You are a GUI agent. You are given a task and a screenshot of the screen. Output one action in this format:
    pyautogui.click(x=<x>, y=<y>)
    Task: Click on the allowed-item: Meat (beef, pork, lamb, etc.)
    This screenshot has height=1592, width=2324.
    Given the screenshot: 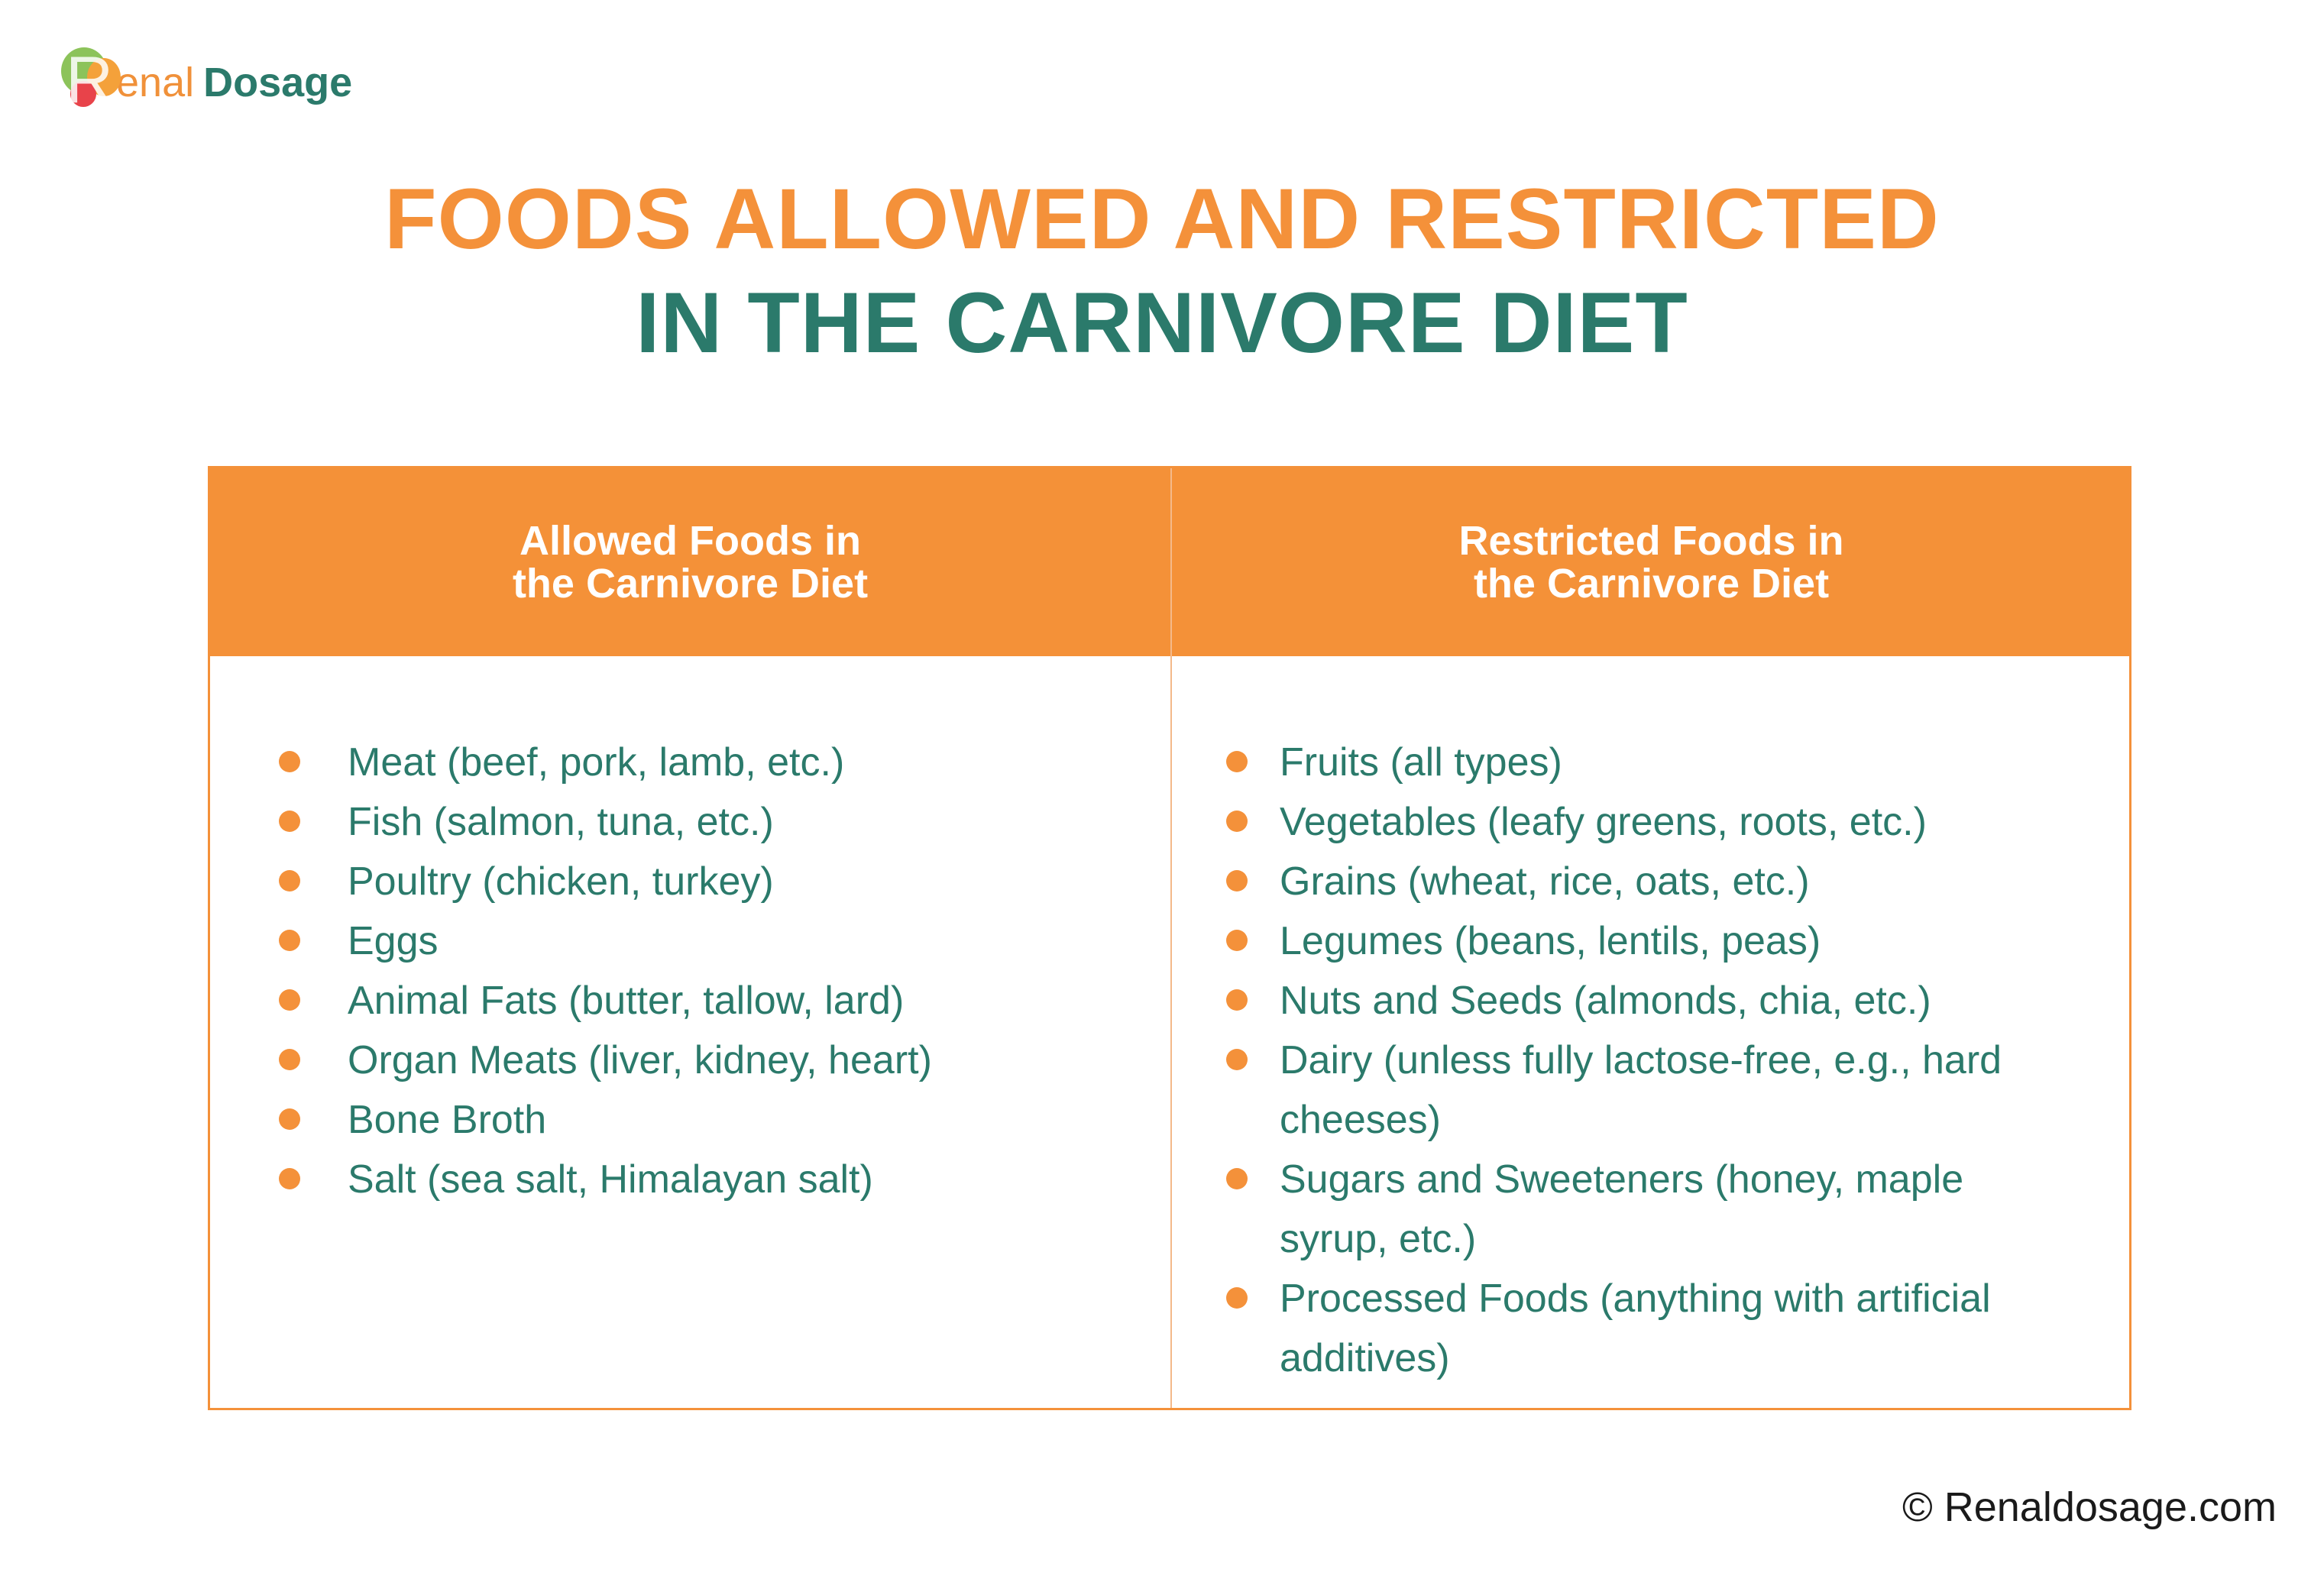 What is the action you would take?
    pyautogui.click(x=706, y=763)
    